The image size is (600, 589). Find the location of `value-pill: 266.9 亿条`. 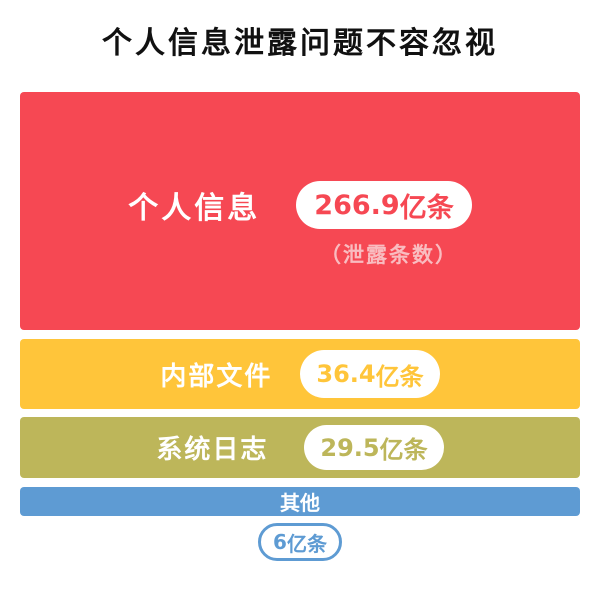

value-pill: 266.9 亿条 is located at coordinates (384, 205).